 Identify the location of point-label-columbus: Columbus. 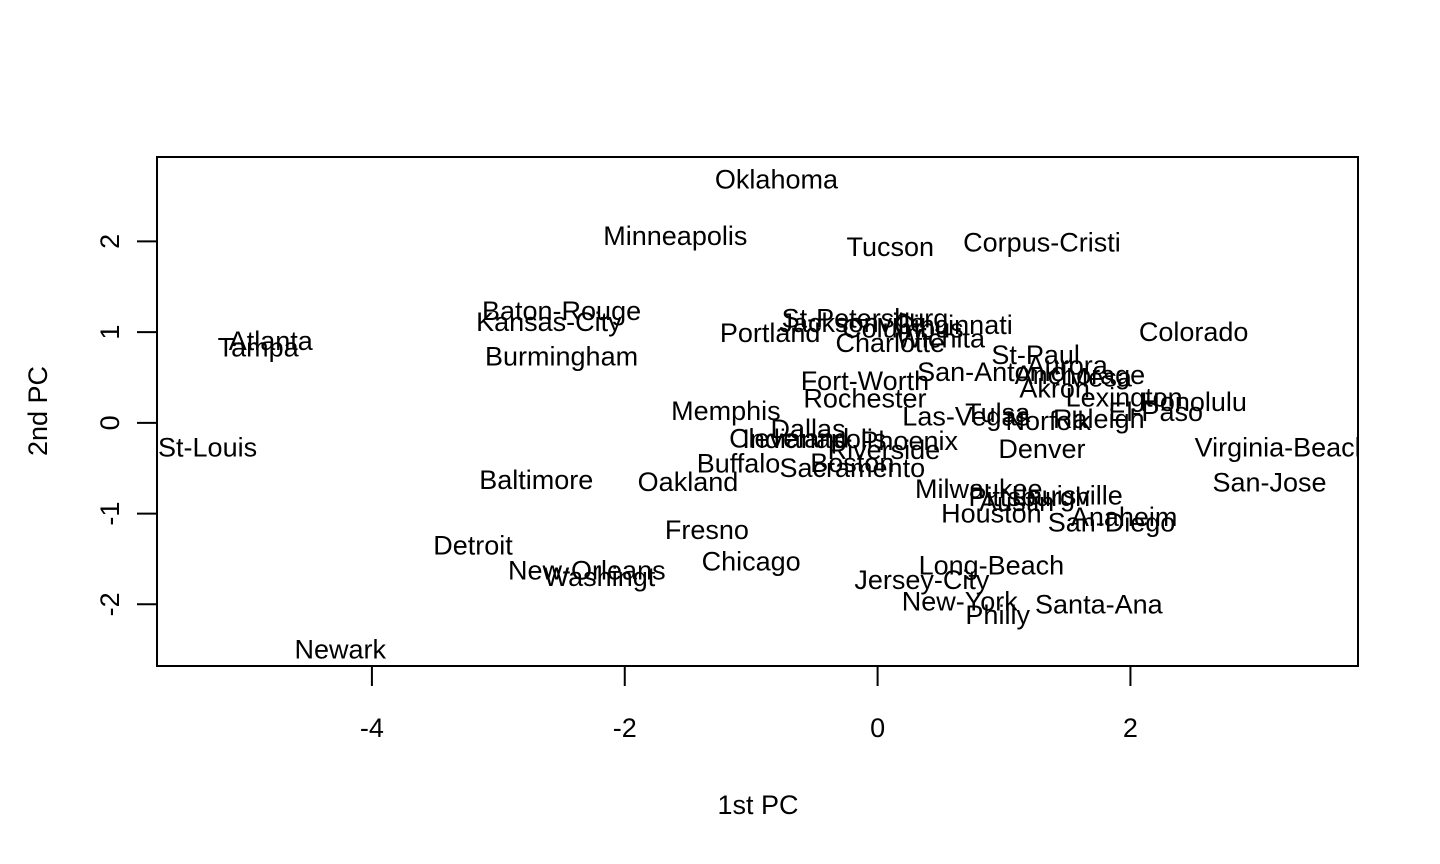
(903, 328).